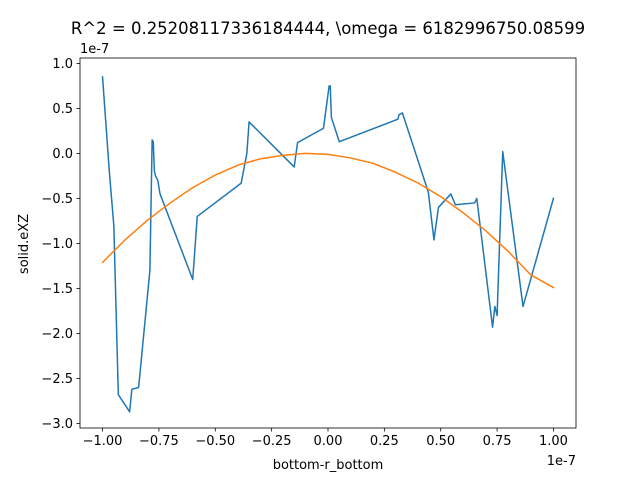 Image resolution: width=640 pixels, height=480 pixels. I want to click on y-axis-label: solid.eXZ, so click(24, 244).